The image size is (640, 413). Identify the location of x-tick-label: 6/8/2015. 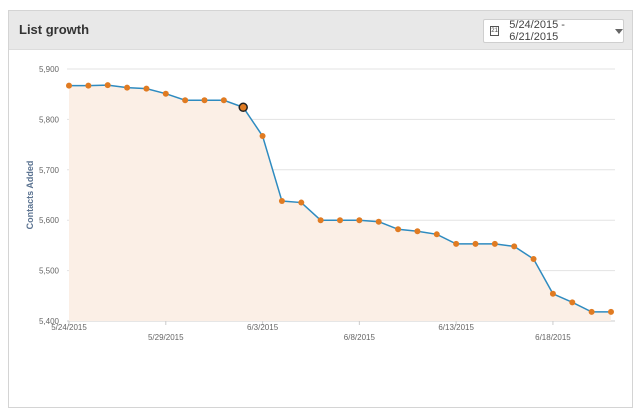
(360, 337).